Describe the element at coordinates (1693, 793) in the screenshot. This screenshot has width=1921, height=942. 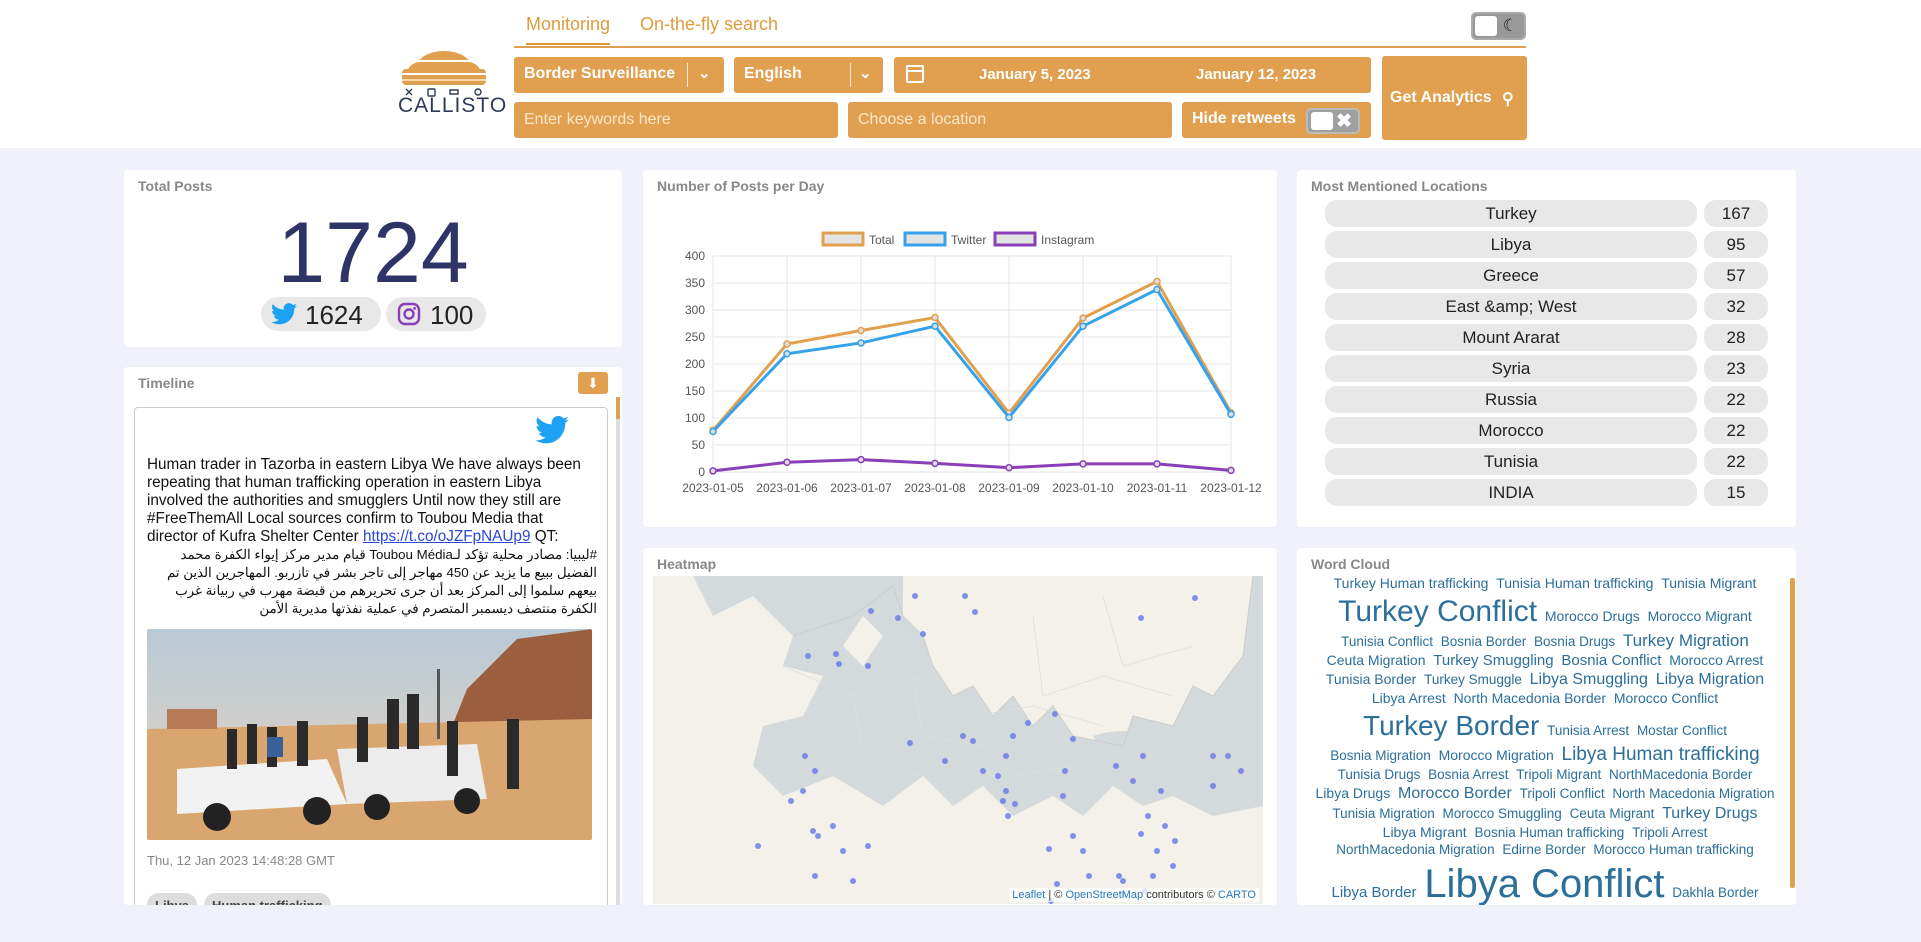
I see `word-cloud-term: North Macedonia Migration` at that location.